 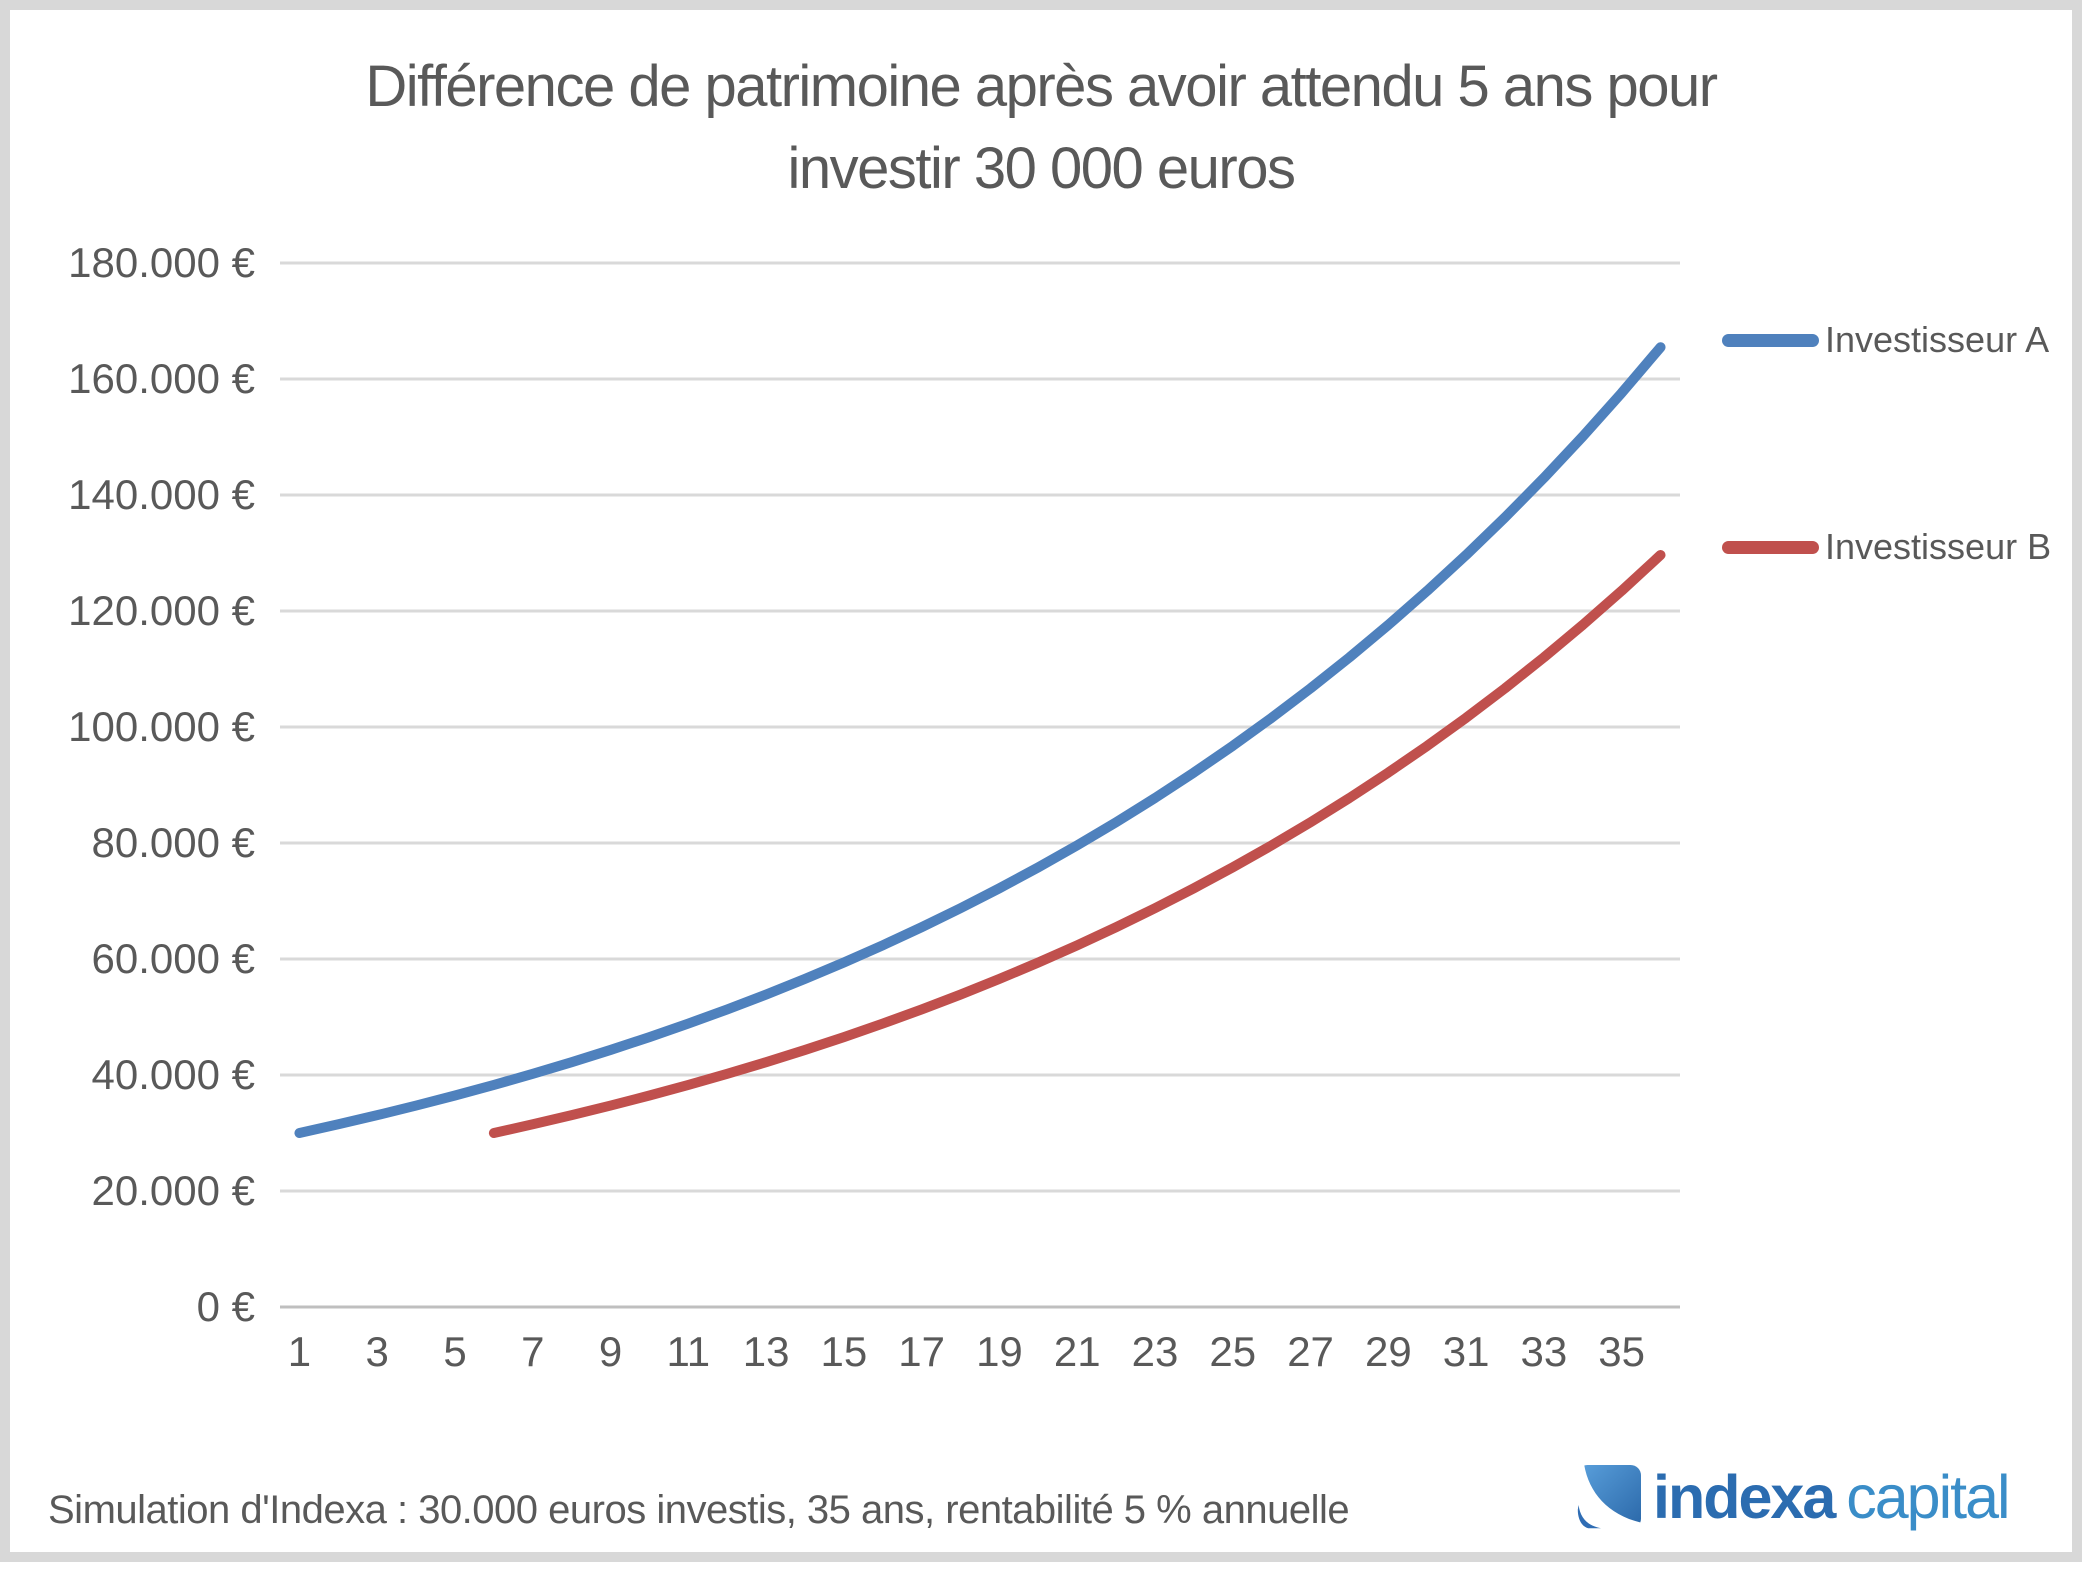 I want to click on x-tick-label: 33, so click(x=1544, y=1351).